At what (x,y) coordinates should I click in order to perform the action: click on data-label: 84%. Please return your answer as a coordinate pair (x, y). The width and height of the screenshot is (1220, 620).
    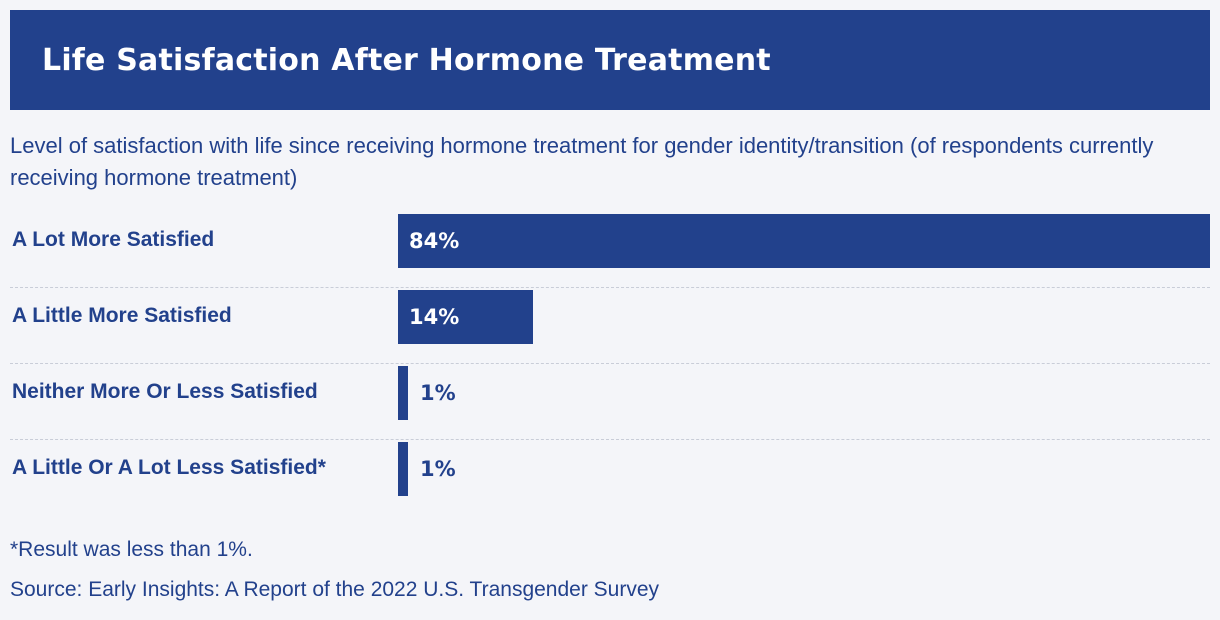
    Looking at the image, I should click on (434, 241).